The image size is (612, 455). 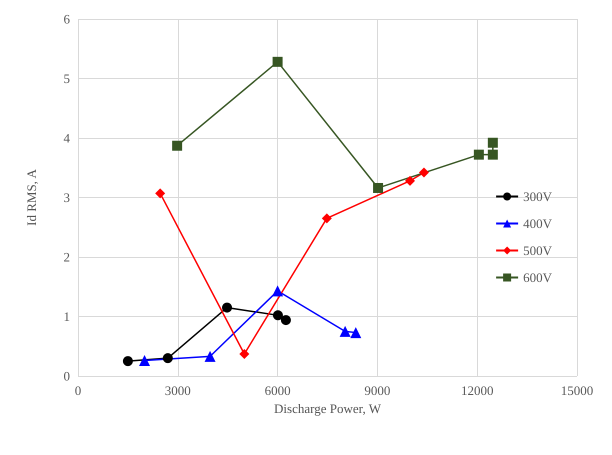 What do you see at coordinates (67, 138) in the screenshot?
I see `y-tick-label: 4` at bounding box center [67, 138].